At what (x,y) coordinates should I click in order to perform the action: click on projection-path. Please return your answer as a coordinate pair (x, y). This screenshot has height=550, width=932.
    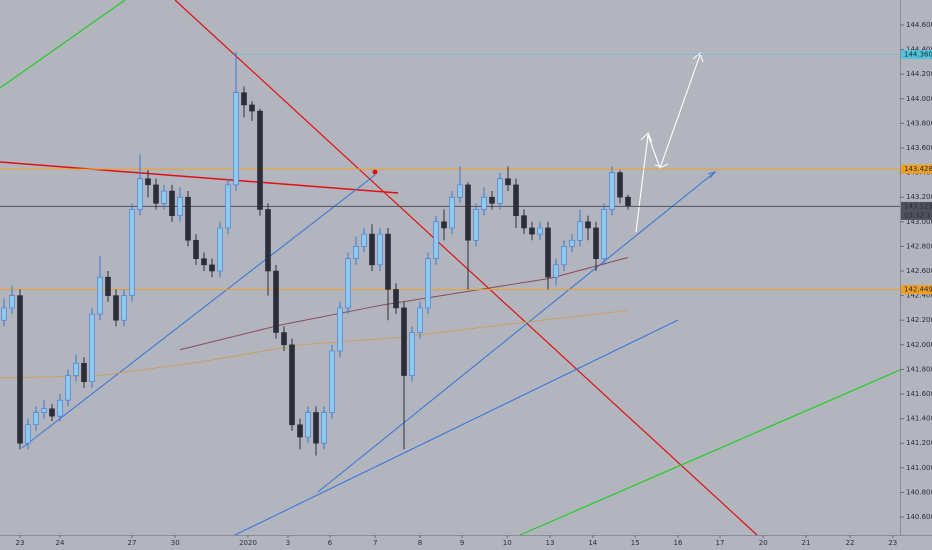
    Looking at the image, I should click on (668, 143).